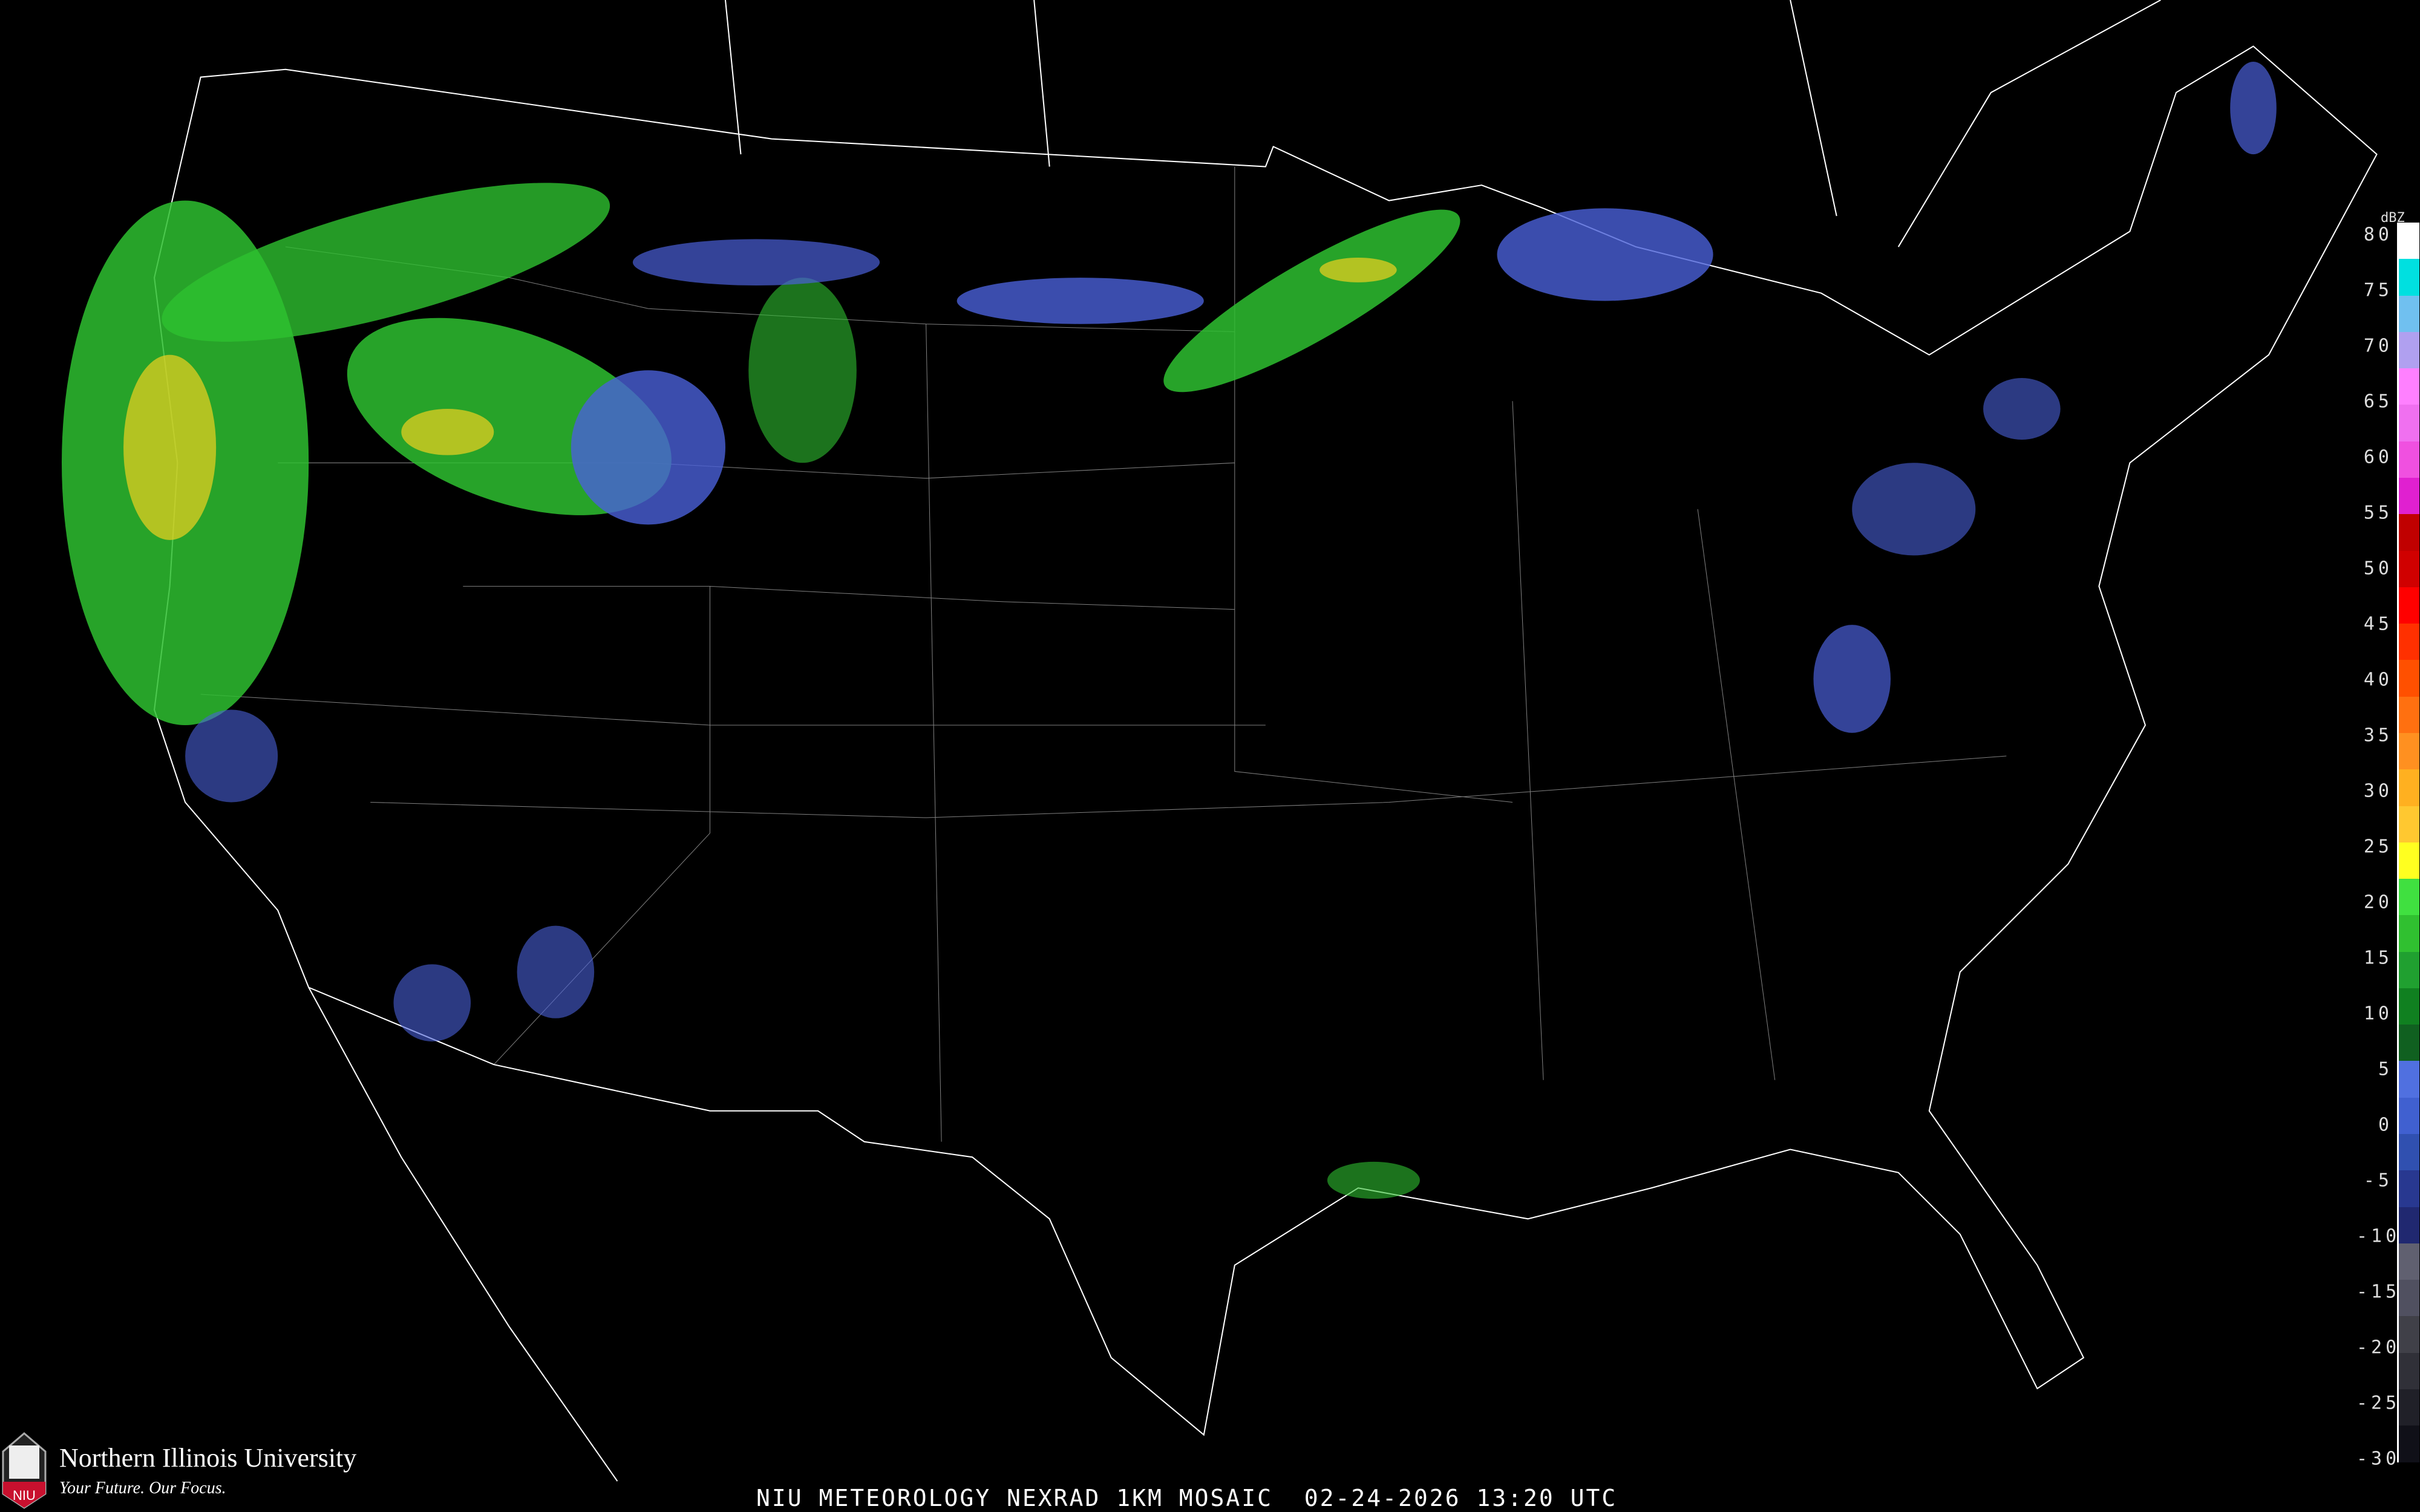 The height and width of the screenshot is (1512, 2420). Describe the element at coordinates (208, 1458) in the screenshot. I see `university-name: Northern Illinois University` at that location.